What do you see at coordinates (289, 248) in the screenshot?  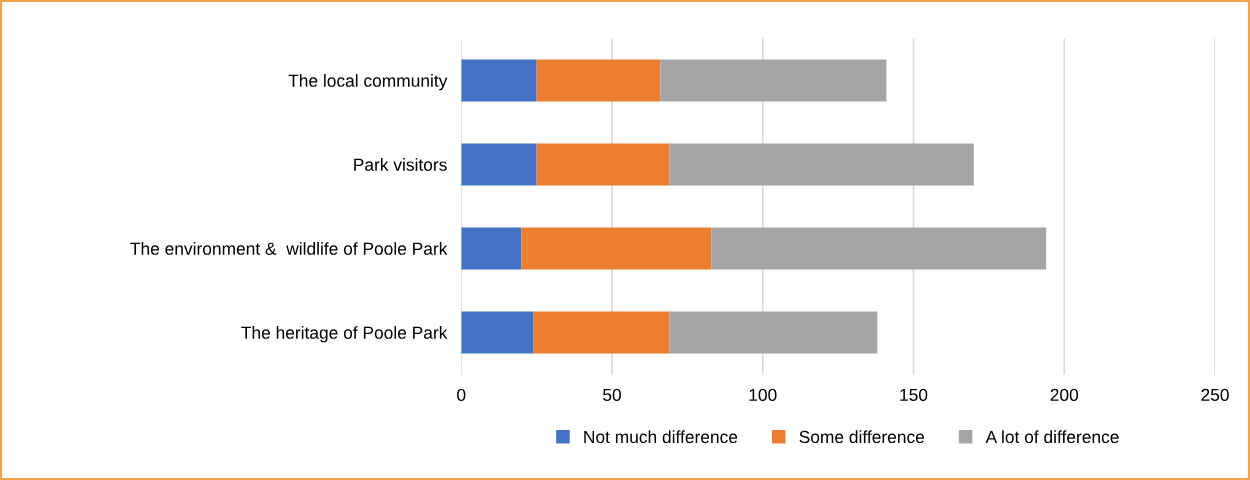 I see `y-tick-label: The environment & wildlife of Poole Park` at bounding box center [289, 248].